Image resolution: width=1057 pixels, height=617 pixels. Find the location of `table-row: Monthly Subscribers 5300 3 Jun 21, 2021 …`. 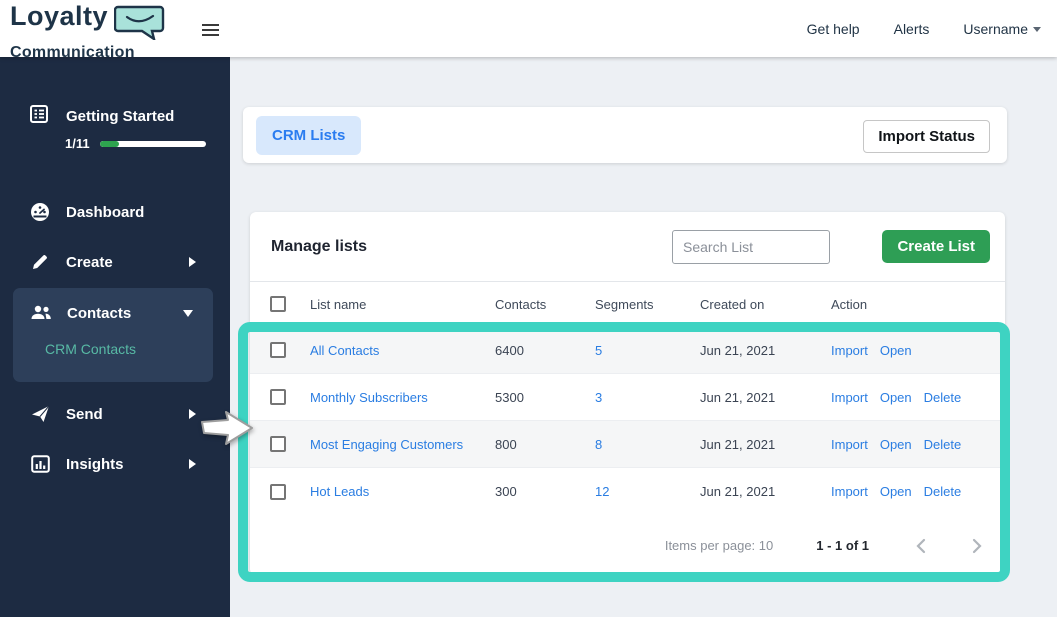

table-row: Monthly Subscribers 5300 3 Jun 21, 2021 … is located at coordinates (627, 397).